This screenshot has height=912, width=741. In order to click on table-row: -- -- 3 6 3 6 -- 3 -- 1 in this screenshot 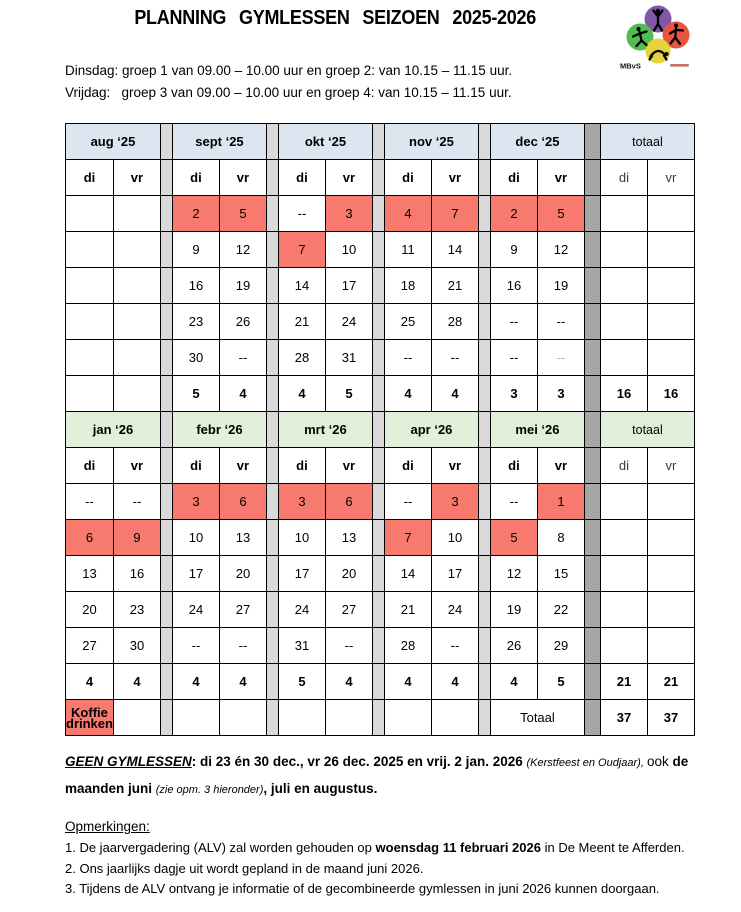, I will do `click(380, 501)`.